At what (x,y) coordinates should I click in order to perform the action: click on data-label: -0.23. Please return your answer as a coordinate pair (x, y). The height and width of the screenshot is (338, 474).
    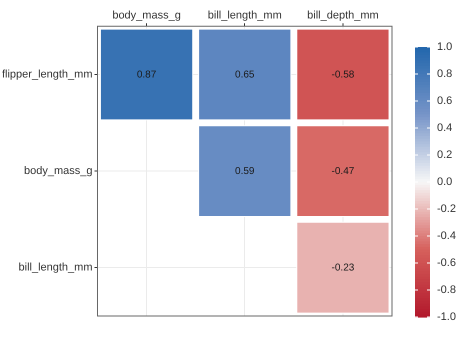
    Looking at the image, I should click on (343, 268).